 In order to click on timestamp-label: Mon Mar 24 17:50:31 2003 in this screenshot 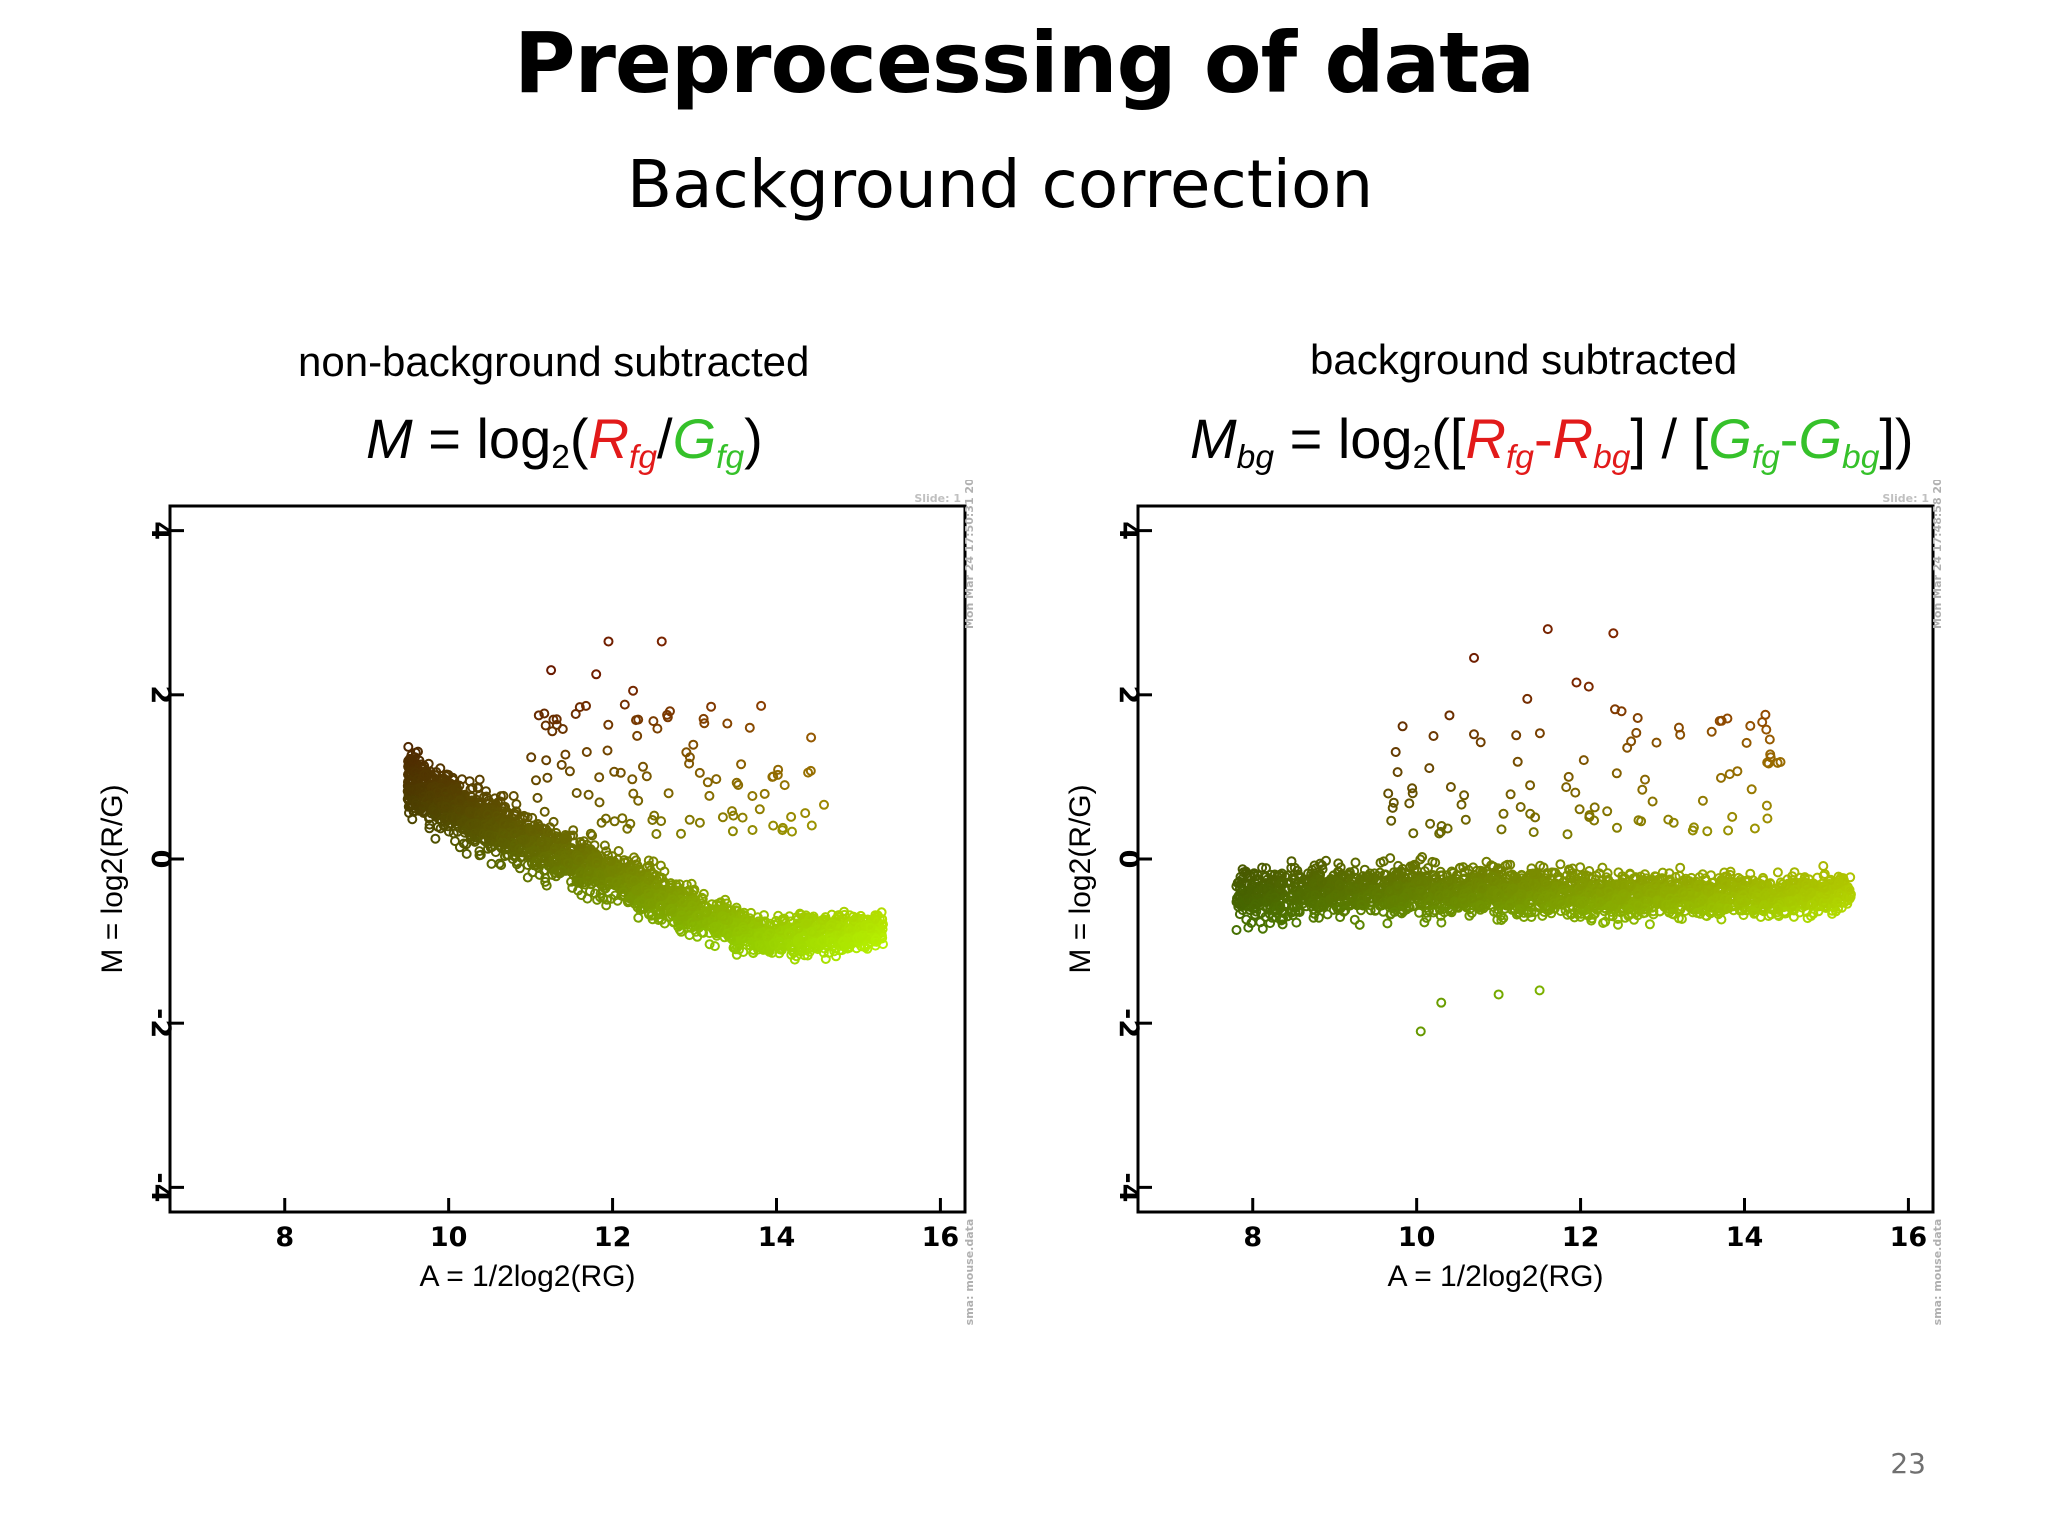, I will do `click(969, 554)`.